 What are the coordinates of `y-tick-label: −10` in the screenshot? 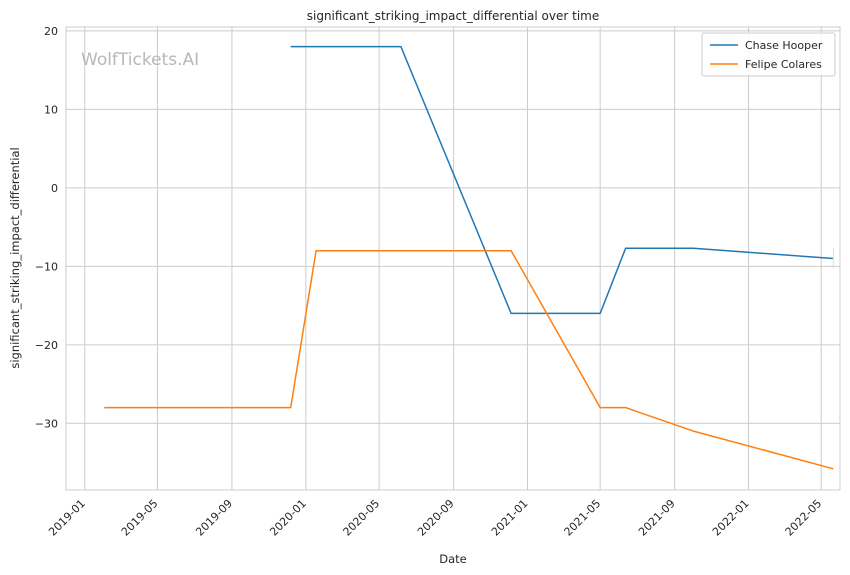 It's located at (46, 266).